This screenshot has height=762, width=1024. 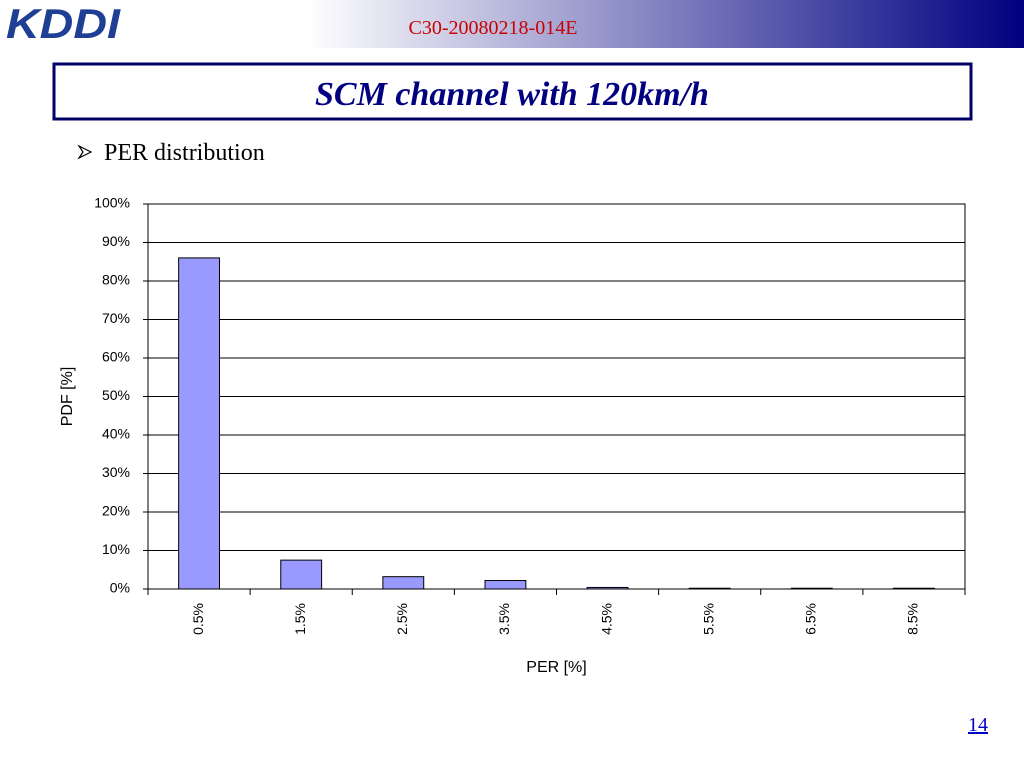 What do you see at coordinates (116, 357) in the screenshot?
I see `y-tick-label: 60%` at bounding box center [116, 357].